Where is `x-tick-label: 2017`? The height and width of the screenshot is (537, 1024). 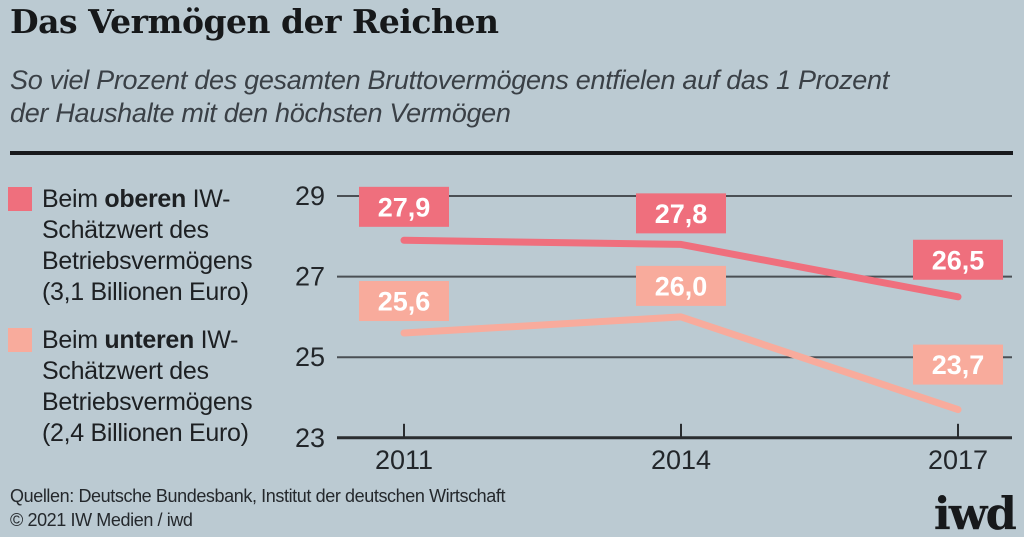 x-tick-label: 2017 is located at coordinates (958, 460).